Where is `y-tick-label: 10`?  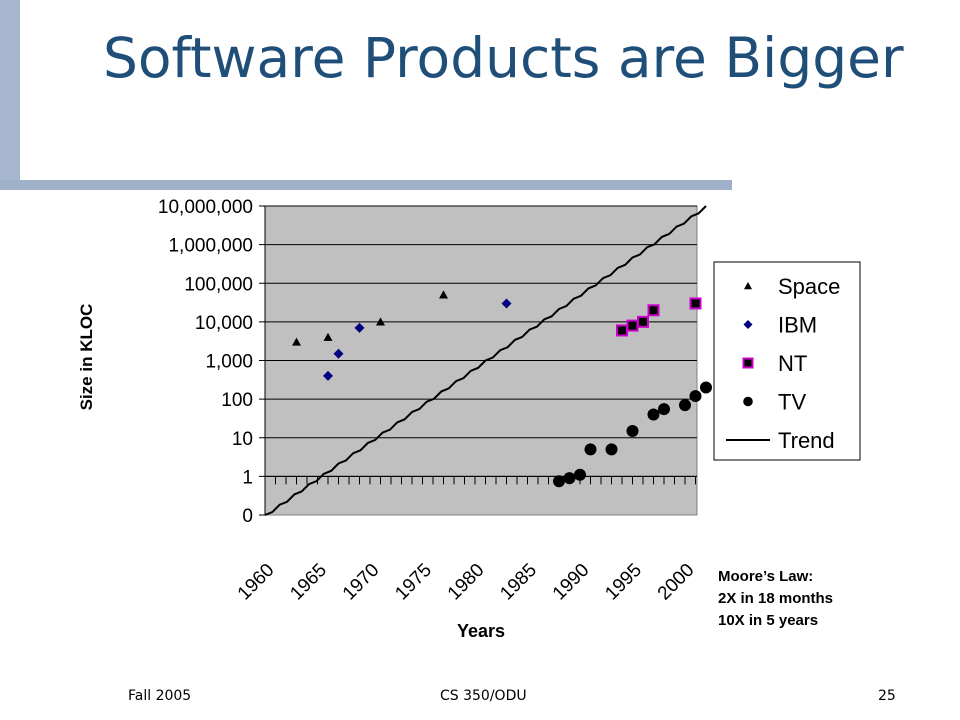
y-tick-label: 10 is located at coordinates (242, 439).